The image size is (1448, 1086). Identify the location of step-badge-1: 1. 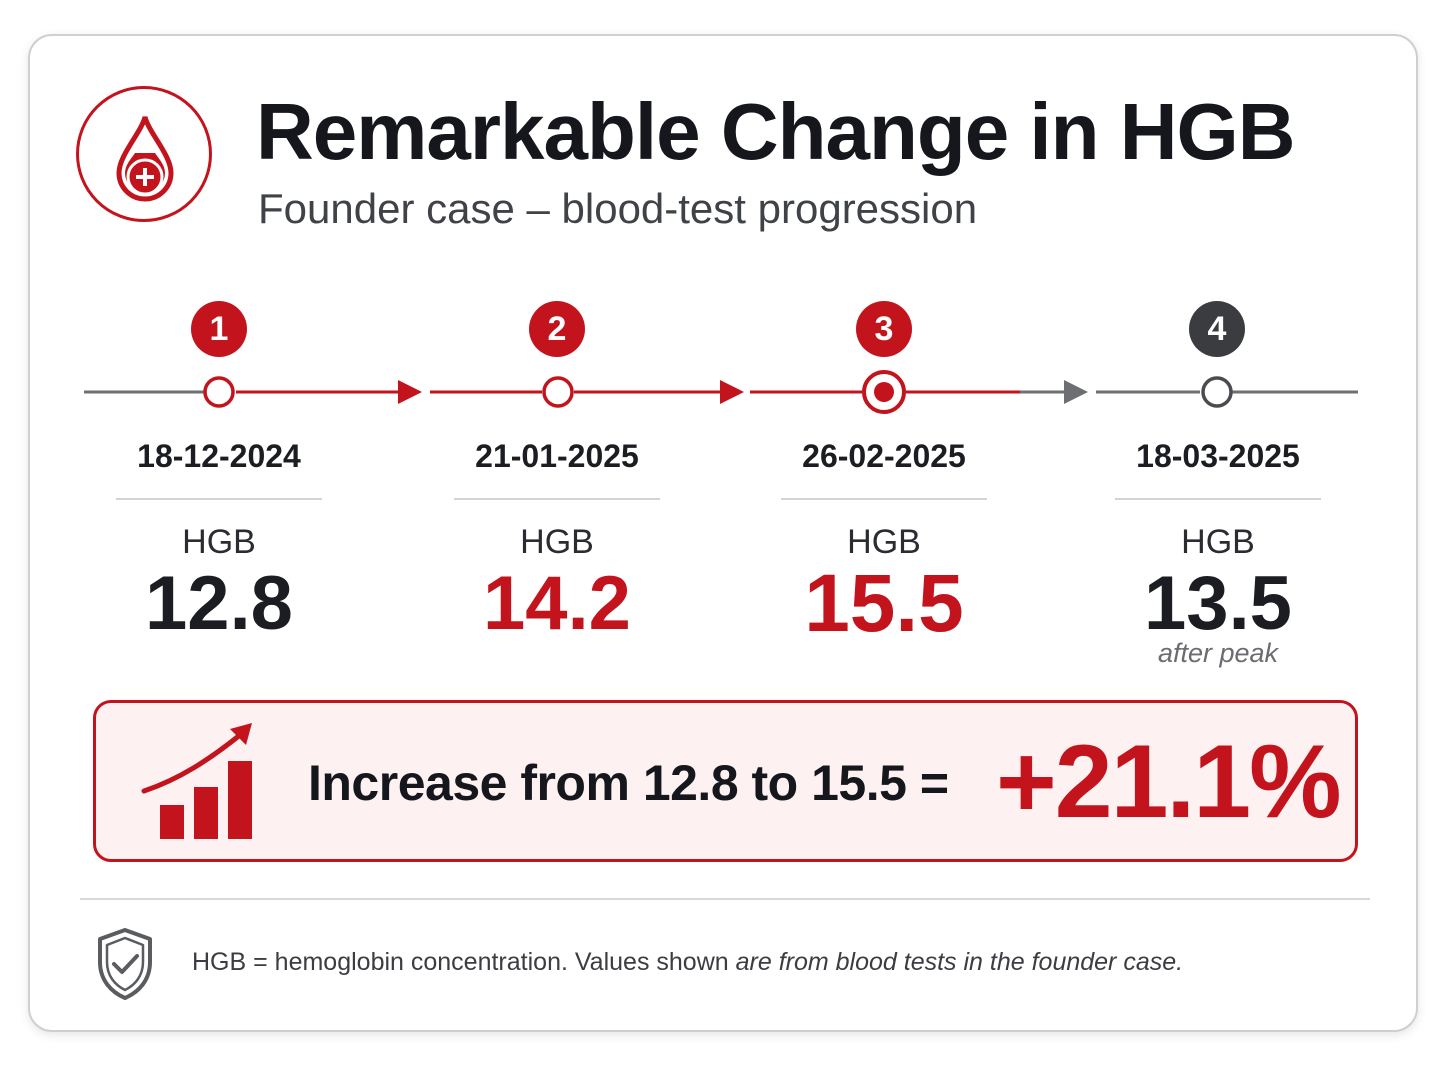
(219, 329).